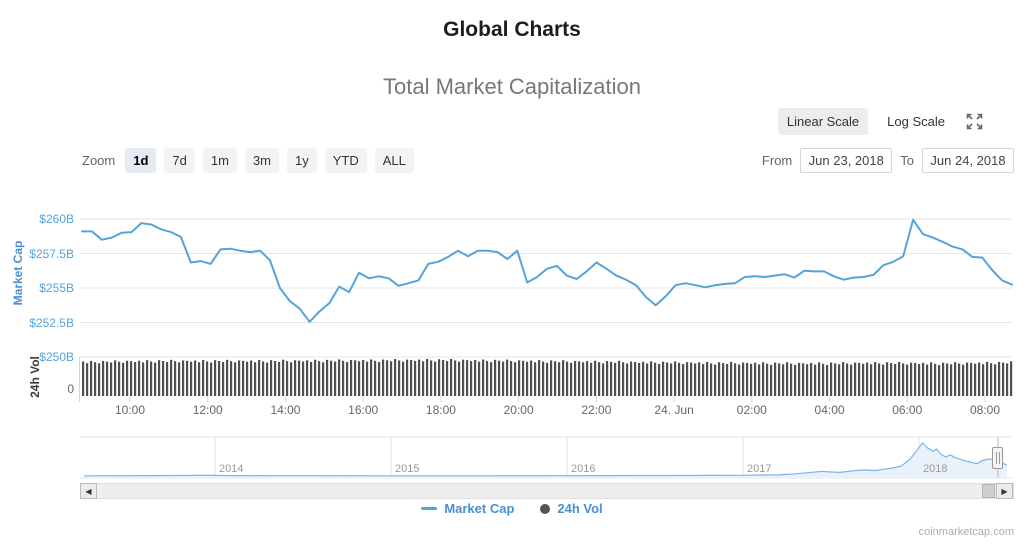 This screenshot has height=546, width=1024. I want to click on zoom-button-1m: 1m, so click(219, 160).